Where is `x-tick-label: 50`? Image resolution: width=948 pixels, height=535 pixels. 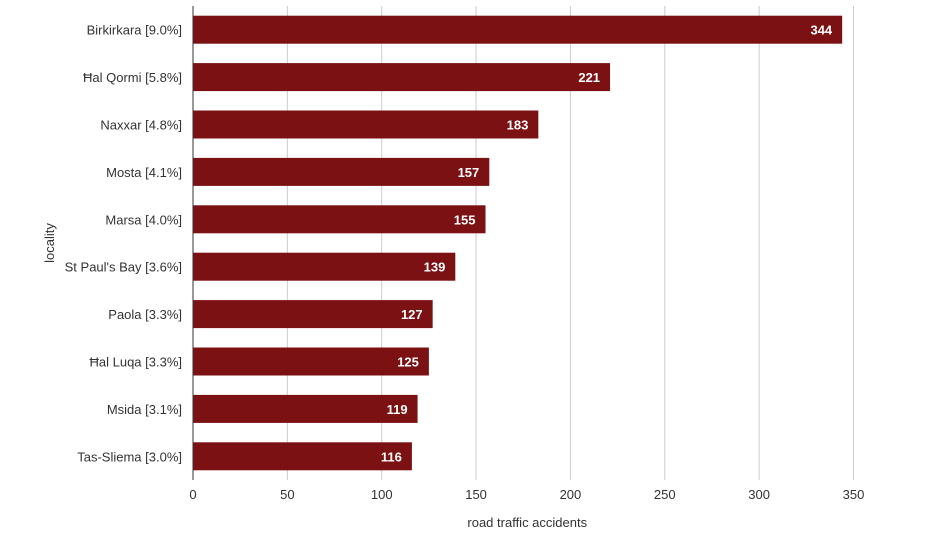
x-tick-label: 50 is located at coordinates (287, 494).